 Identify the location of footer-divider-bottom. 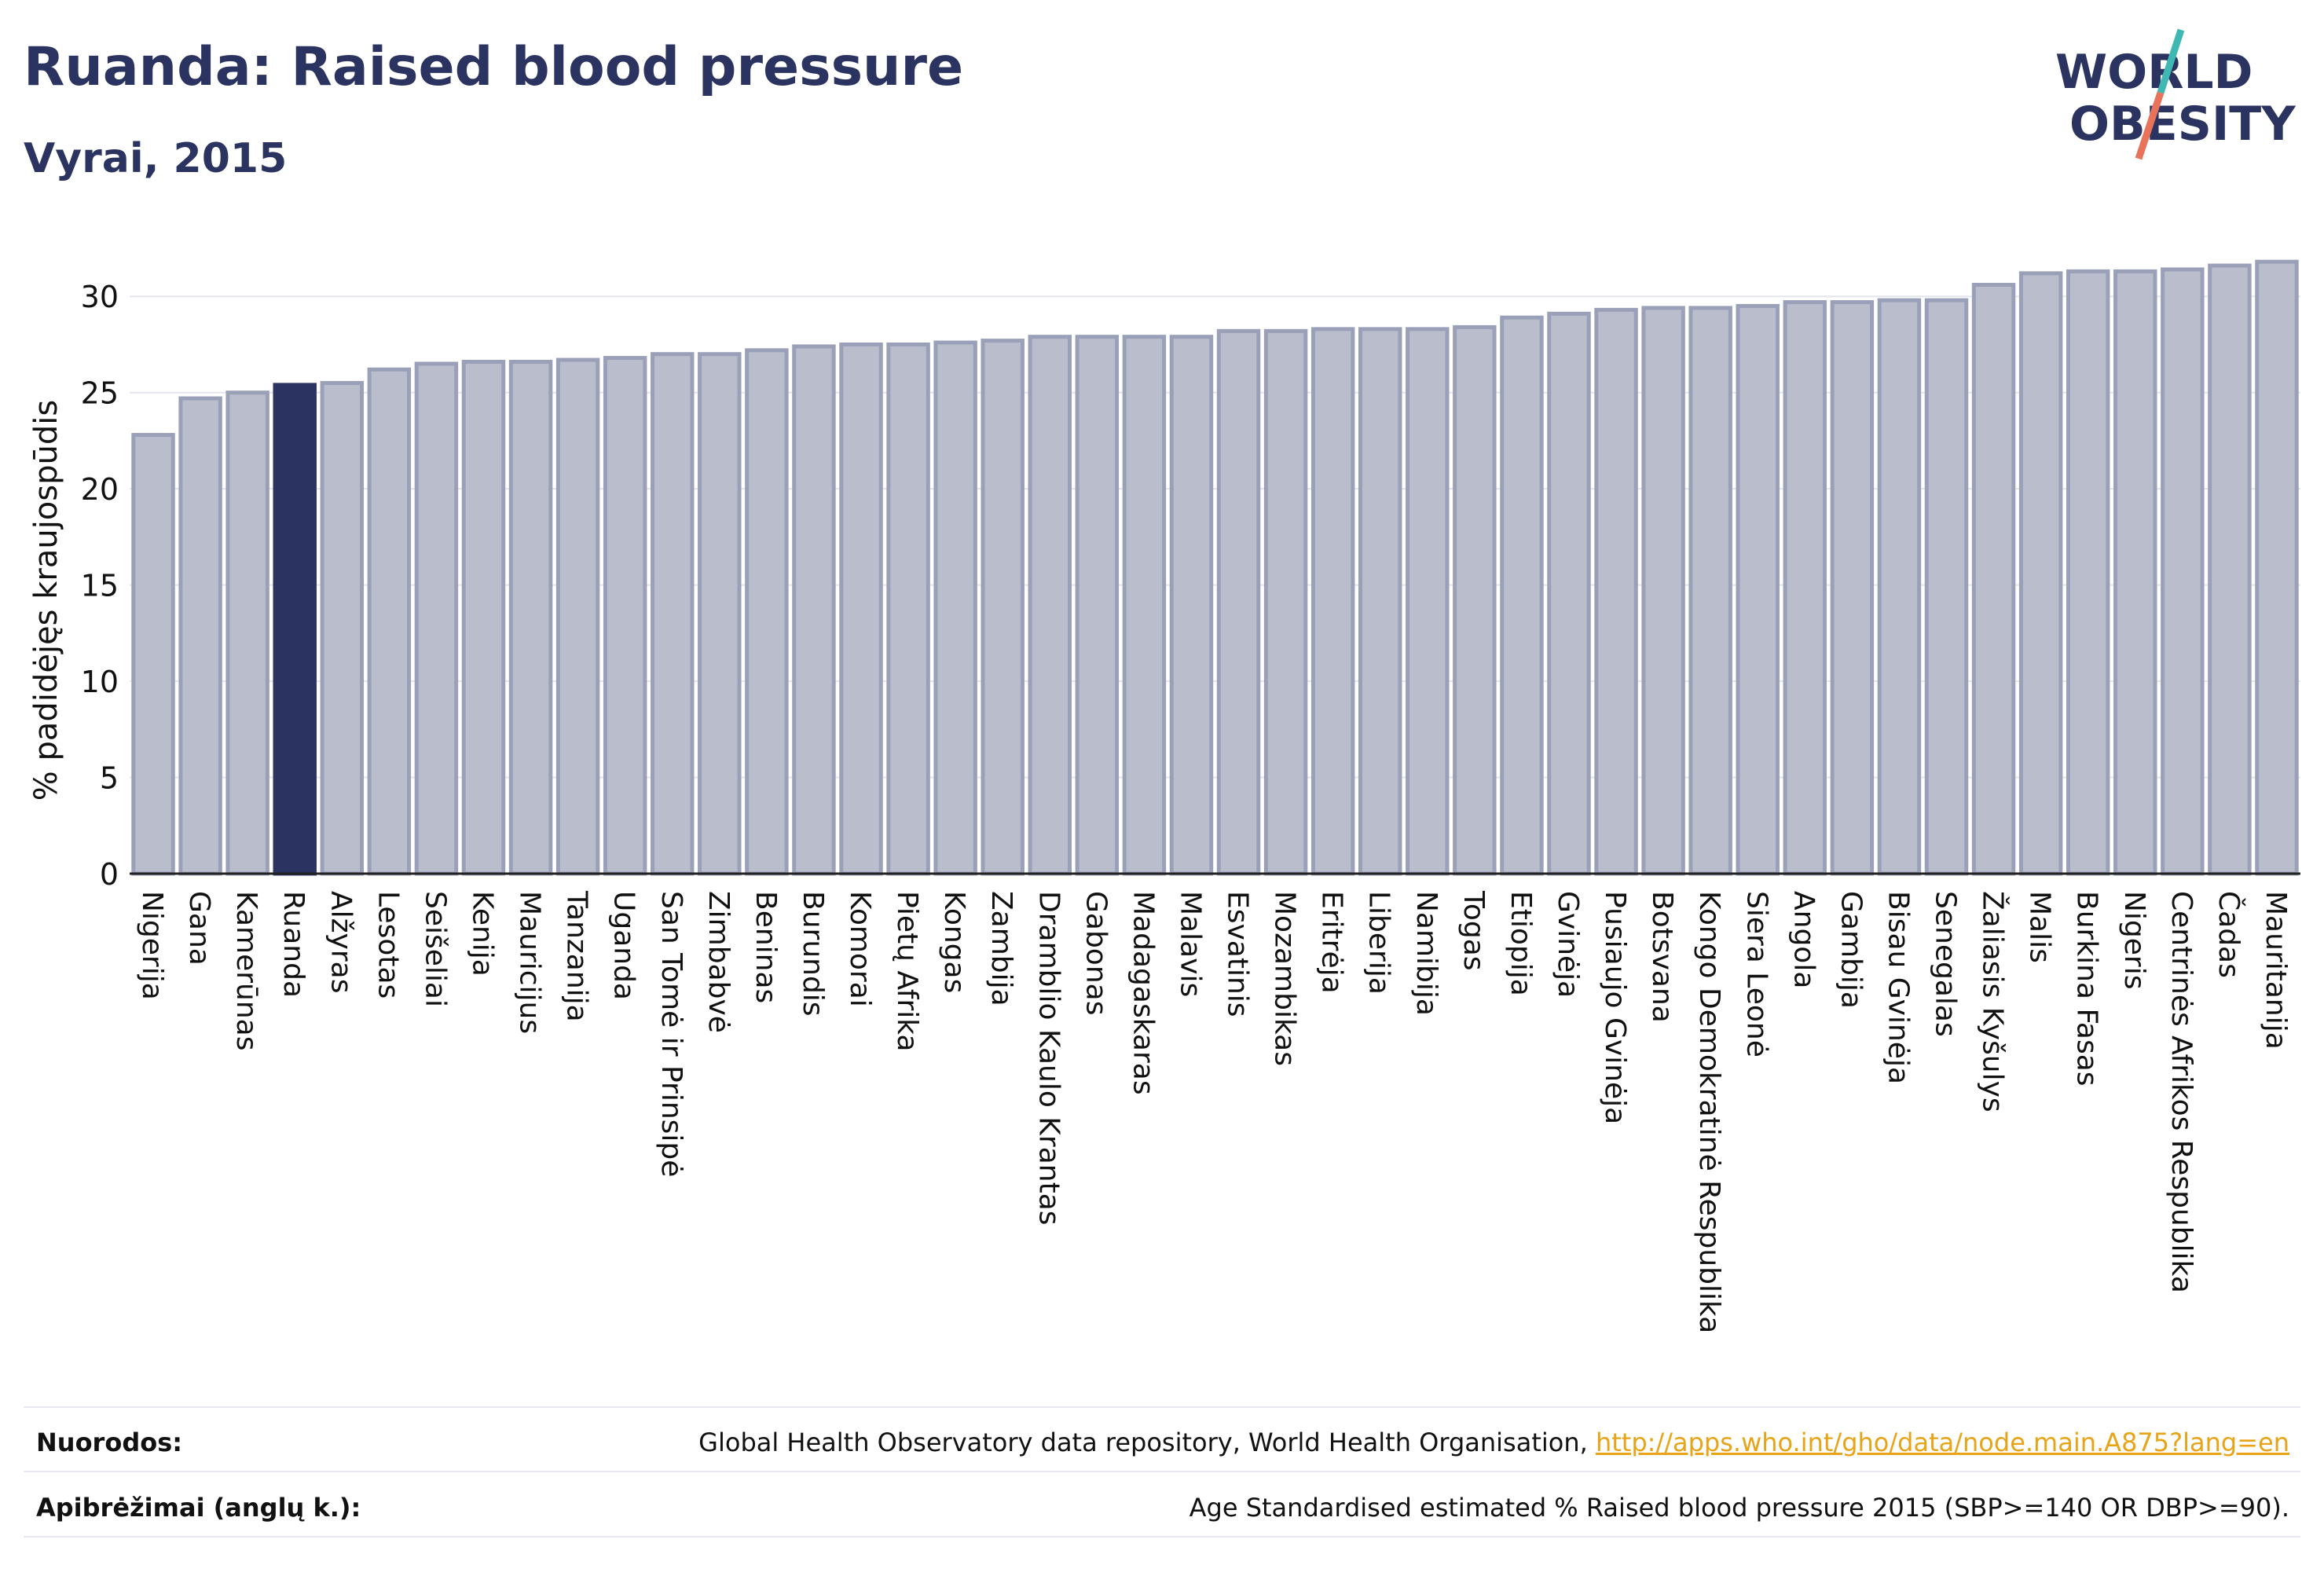
(1162, 1537).